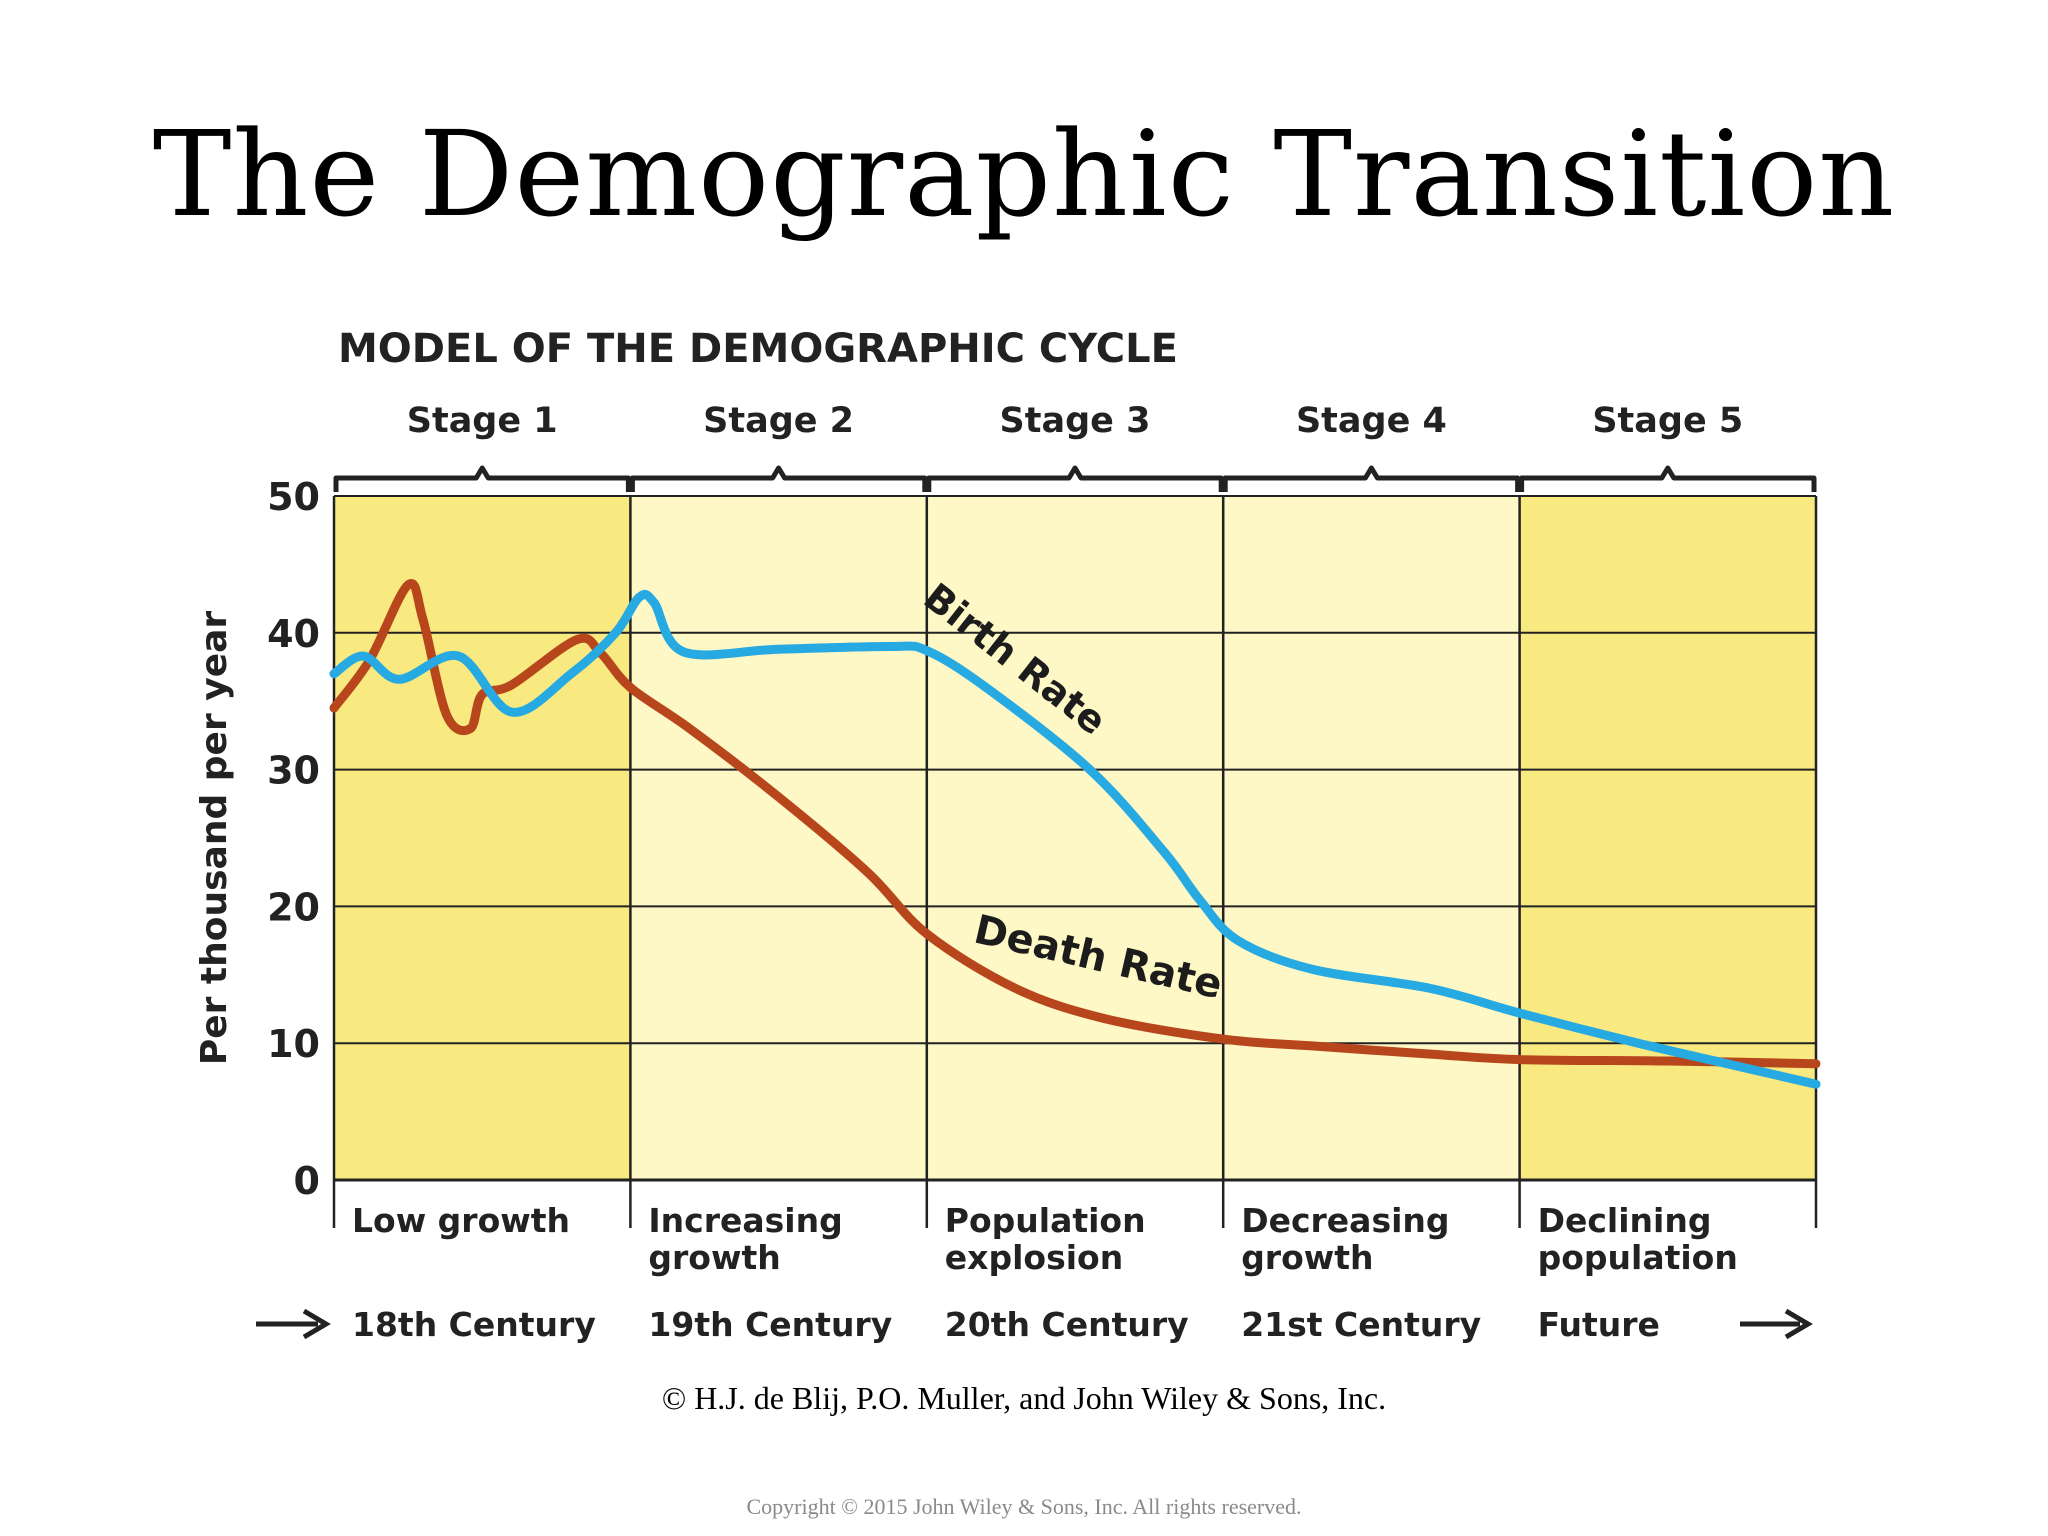 Image resolution: width=2048 pixels, height=1536 pixels. Describe the element at coordinates (1798, 1324) in the screenshot. I see `timeline-arrow-right-head` at that location.